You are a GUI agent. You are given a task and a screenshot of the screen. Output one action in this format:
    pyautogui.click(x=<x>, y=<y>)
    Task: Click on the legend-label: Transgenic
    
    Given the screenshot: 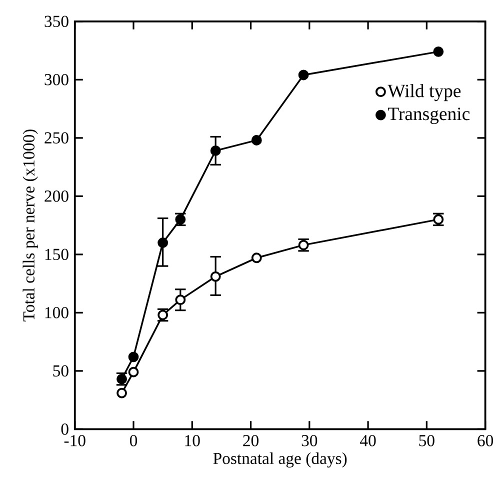 What is the action you would take?
    pyautogui.click(x=429, y=115)
    